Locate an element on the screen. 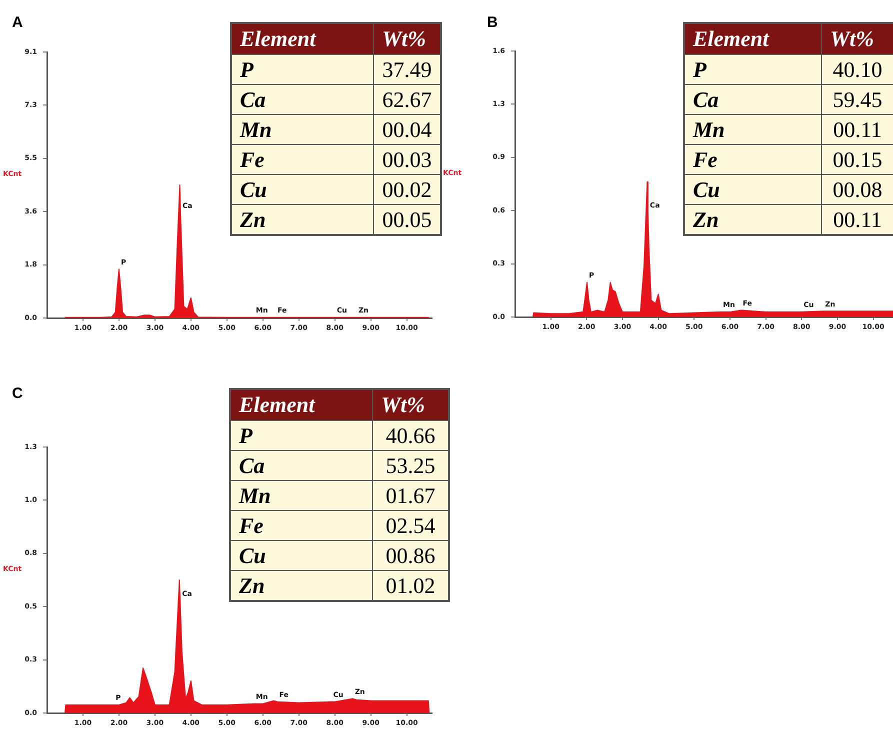 Image resolution: width=893 pixels, height=731 pixels. chart-title: B is located at coordinates (492, 22).